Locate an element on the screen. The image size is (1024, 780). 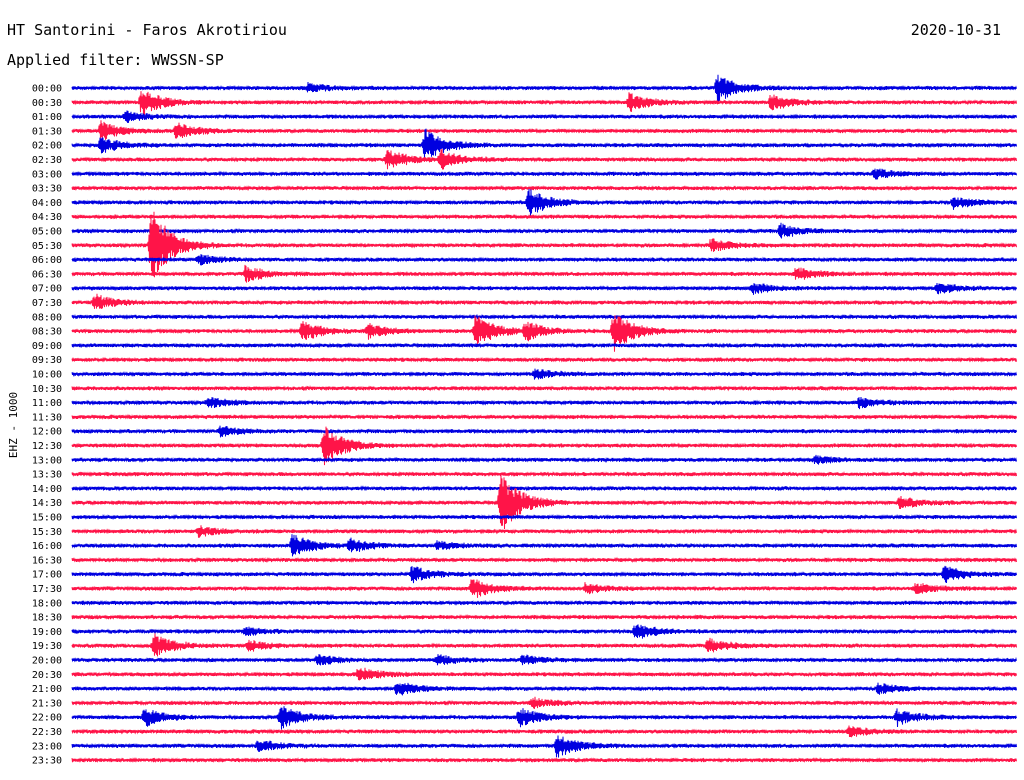
row-time-label: 20:30 is located at coordinates (47, 675).